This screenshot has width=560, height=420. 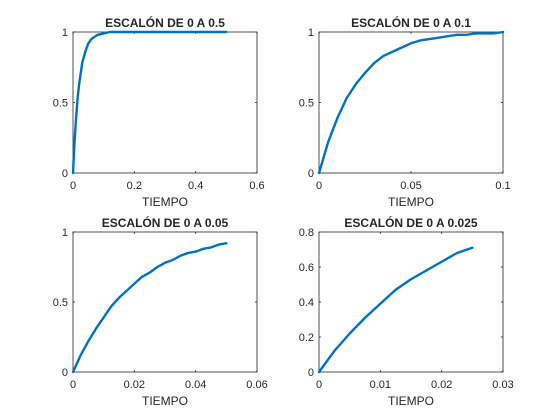 What do you see at coordinates (134, 186) in the screenshot?
I see `x-tick-label: 0.2` at bounding box center [134, 186].